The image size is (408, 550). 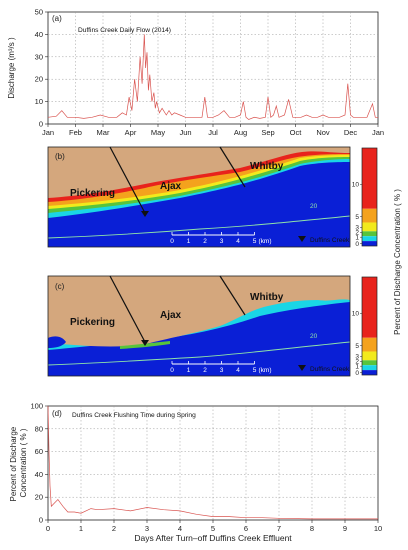 What do you see at coordinates (212, 77) in the screenshot?
I see `panel-a-flow-series` at bounding box center [212, 77].